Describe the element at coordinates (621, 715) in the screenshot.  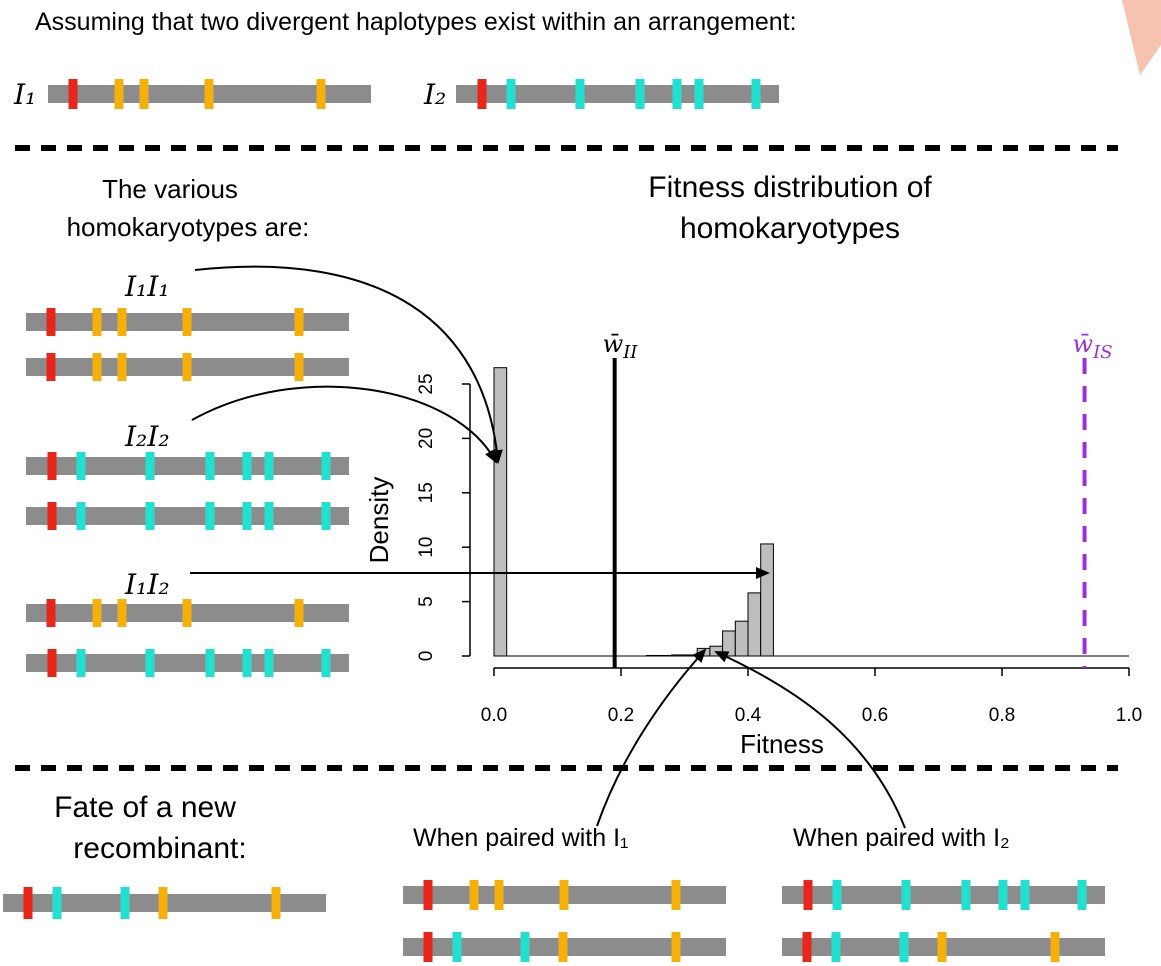
I see `x-tick-label: 0.2` at that location.